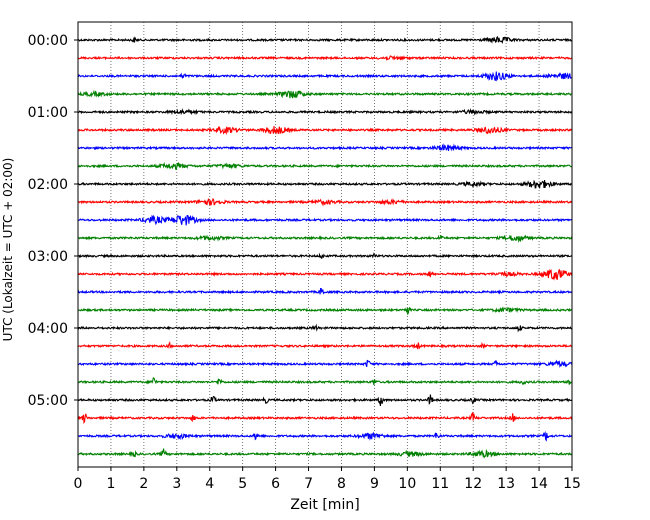 This screenshot has height=520, width=650. I want to click on x-tick-label: 9, so click(374, 484).